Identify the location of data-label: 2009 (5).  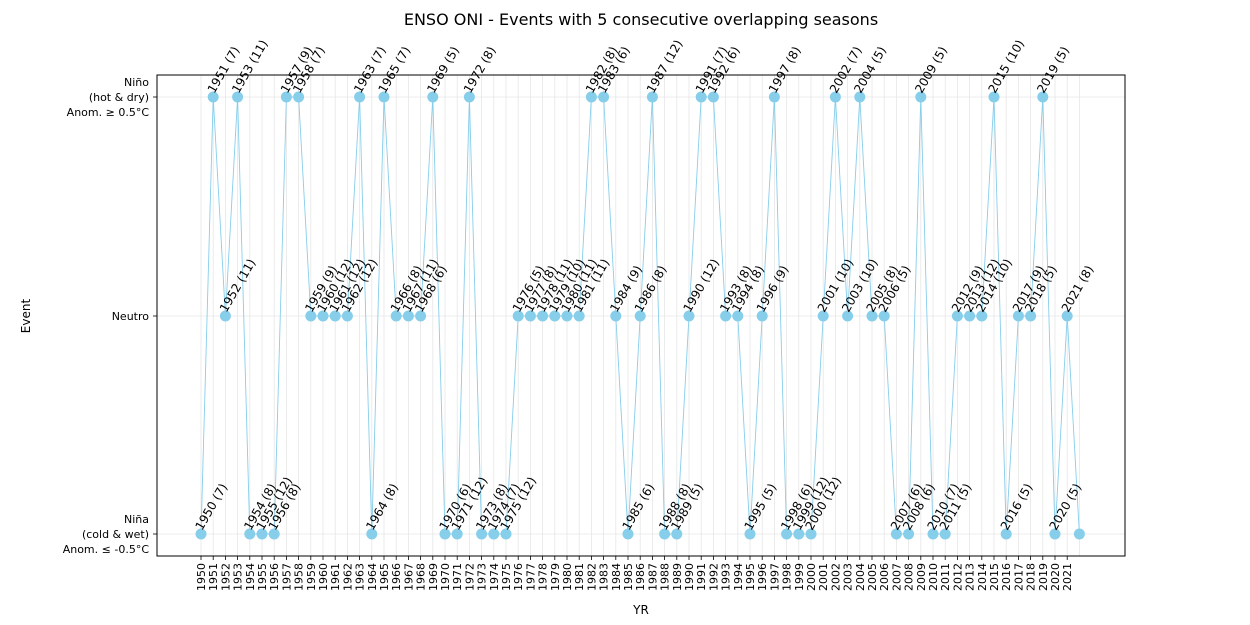
(931, 69).